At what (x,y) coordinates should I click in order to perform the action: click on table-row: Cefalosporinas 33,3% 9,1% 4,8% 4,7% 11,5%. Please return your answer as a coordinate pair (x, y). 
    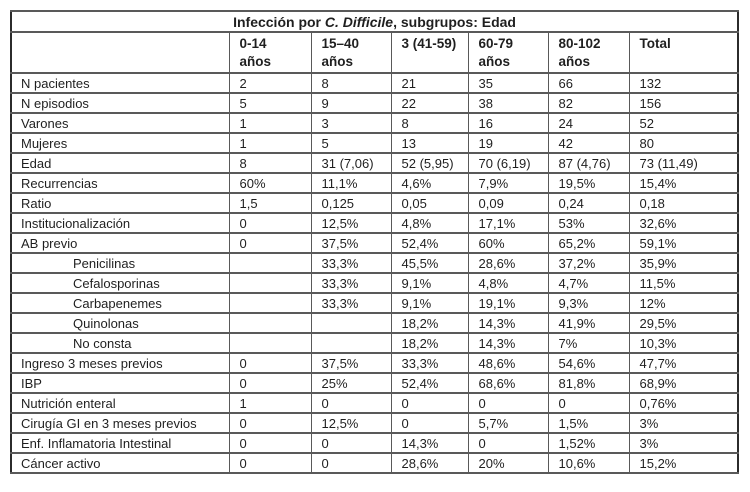
    Looking at the image, I should click on (374, 283).